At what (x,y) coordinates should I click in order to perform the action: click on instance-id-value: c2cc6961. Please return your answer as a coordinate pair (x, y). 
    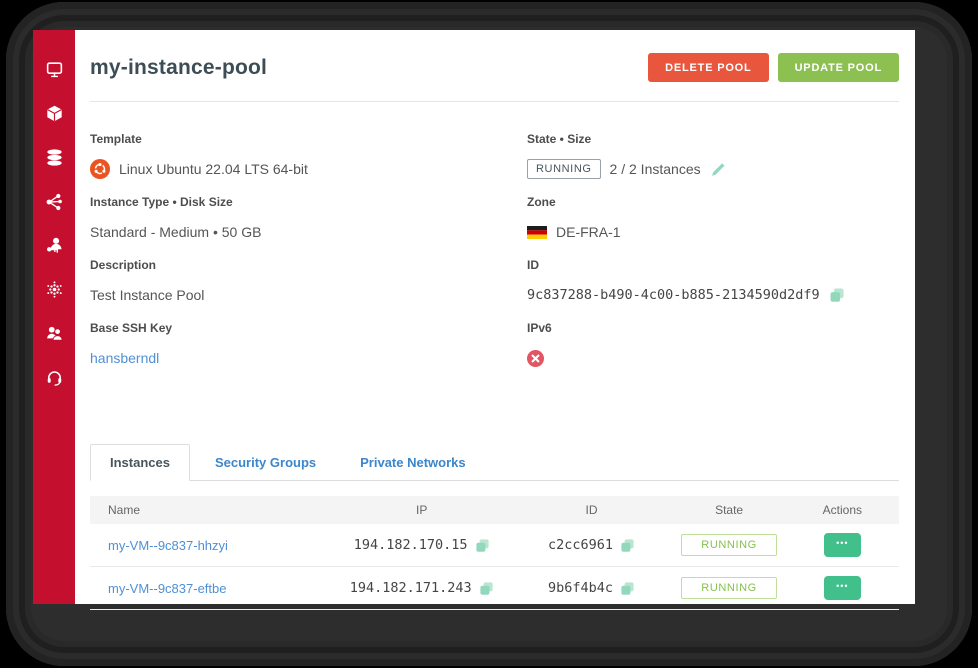
    Looking at the image, I should click on (581, 545).